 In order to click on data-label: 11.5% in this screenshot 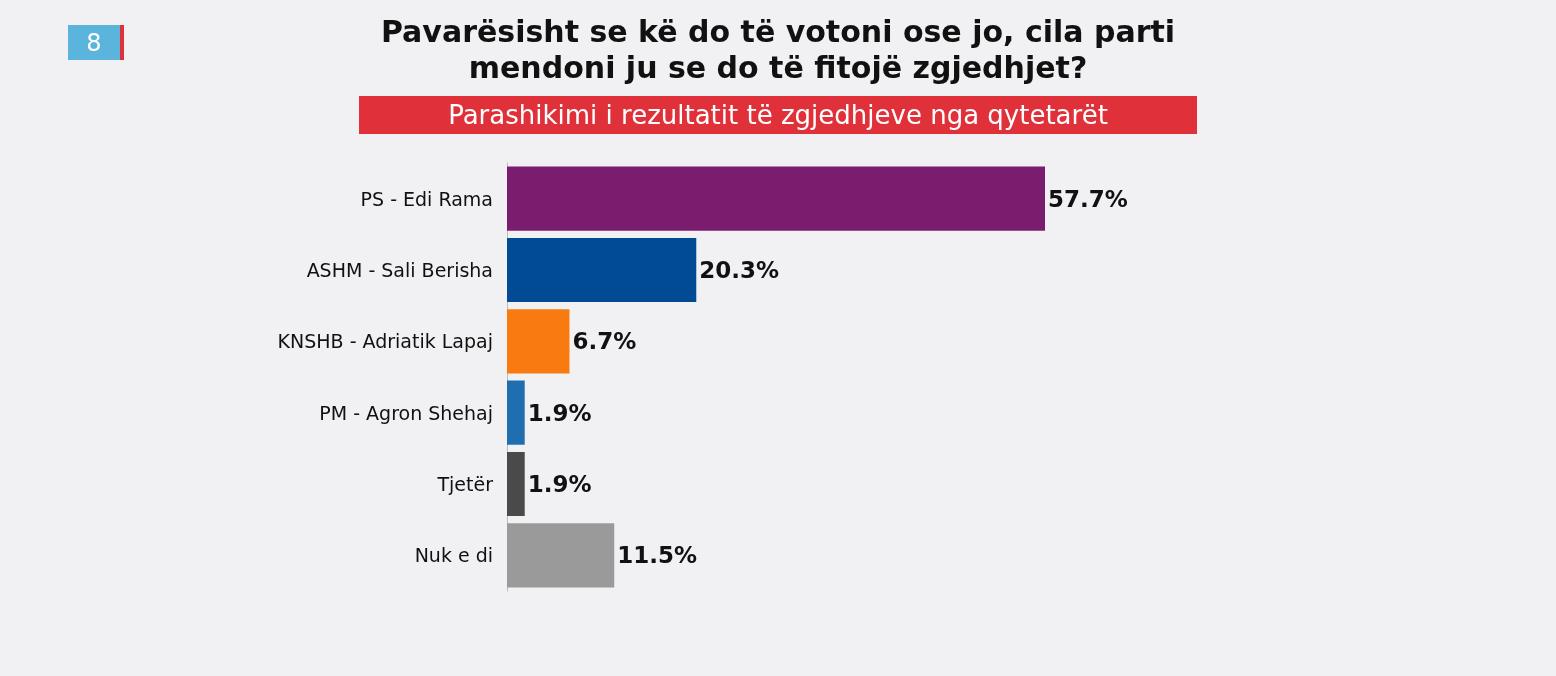, I will do `click(657, 555)`.